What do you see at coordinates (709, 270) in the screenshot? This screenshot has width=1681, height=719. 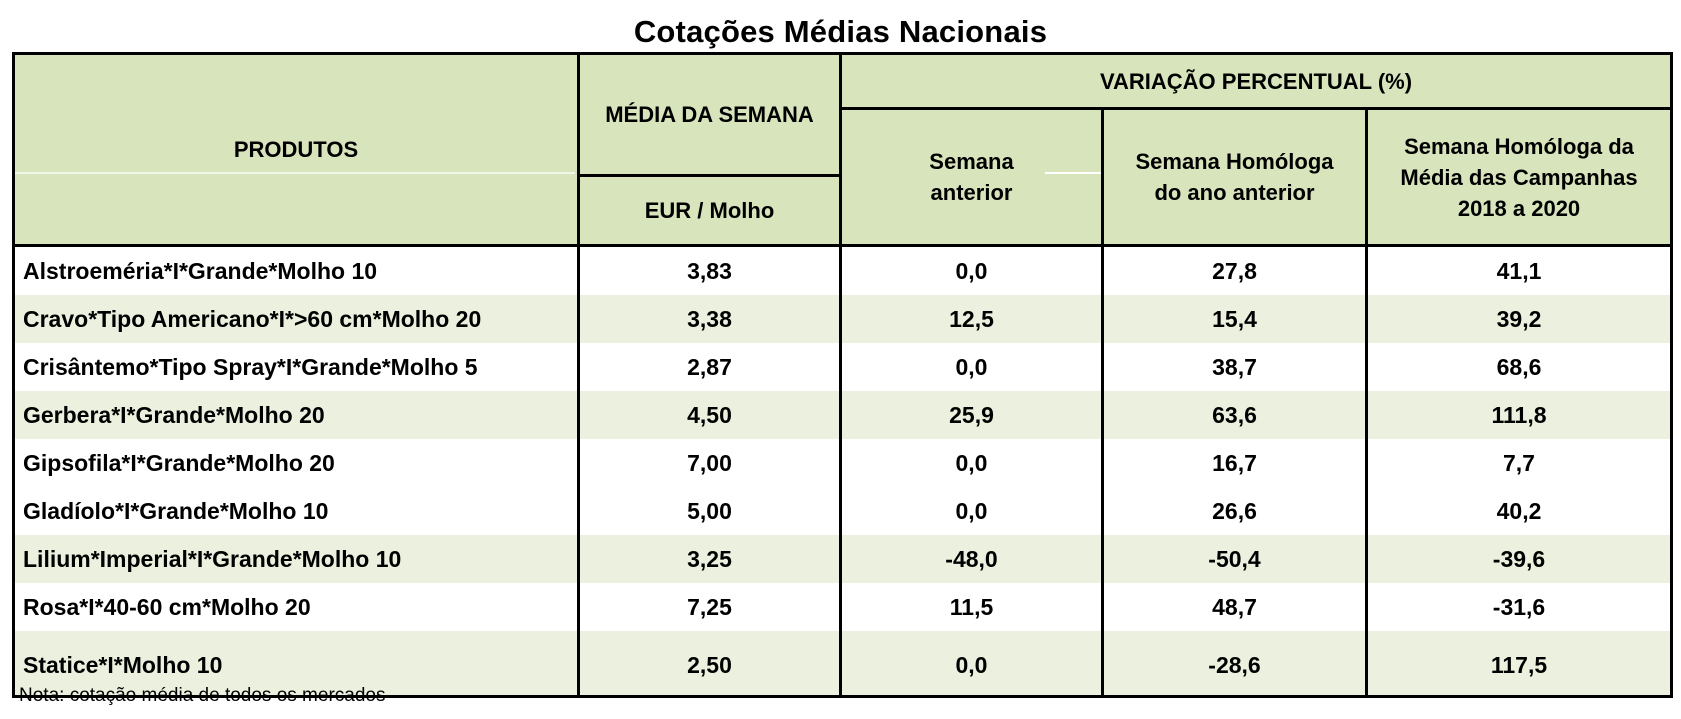 I see `cell-media: 3,83` at bounding box center [709, 270].